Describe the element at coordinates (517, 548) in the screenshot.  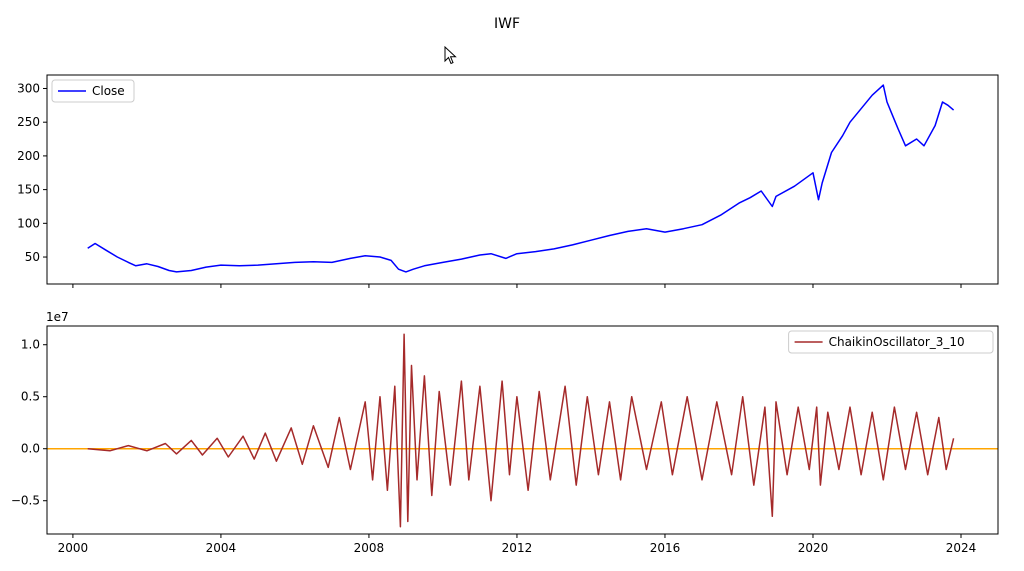
I see `x-tick-label: 2012` at that location.